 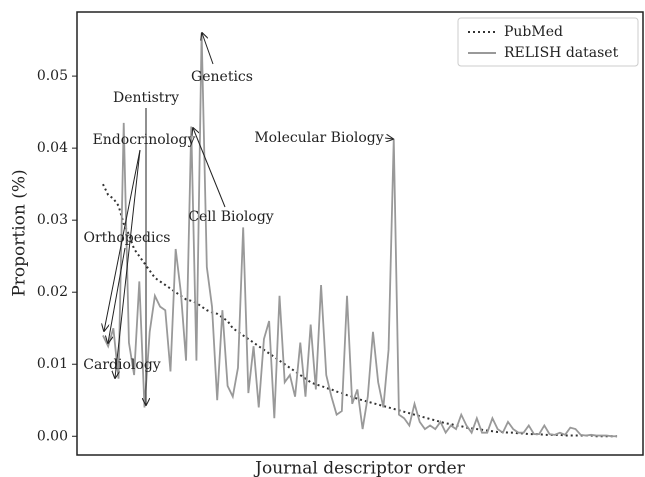 What do you see at coordinates (52, 364) in the screenshot?
I see `y-tick-label: 0.01` at bounding box center [52, 364].